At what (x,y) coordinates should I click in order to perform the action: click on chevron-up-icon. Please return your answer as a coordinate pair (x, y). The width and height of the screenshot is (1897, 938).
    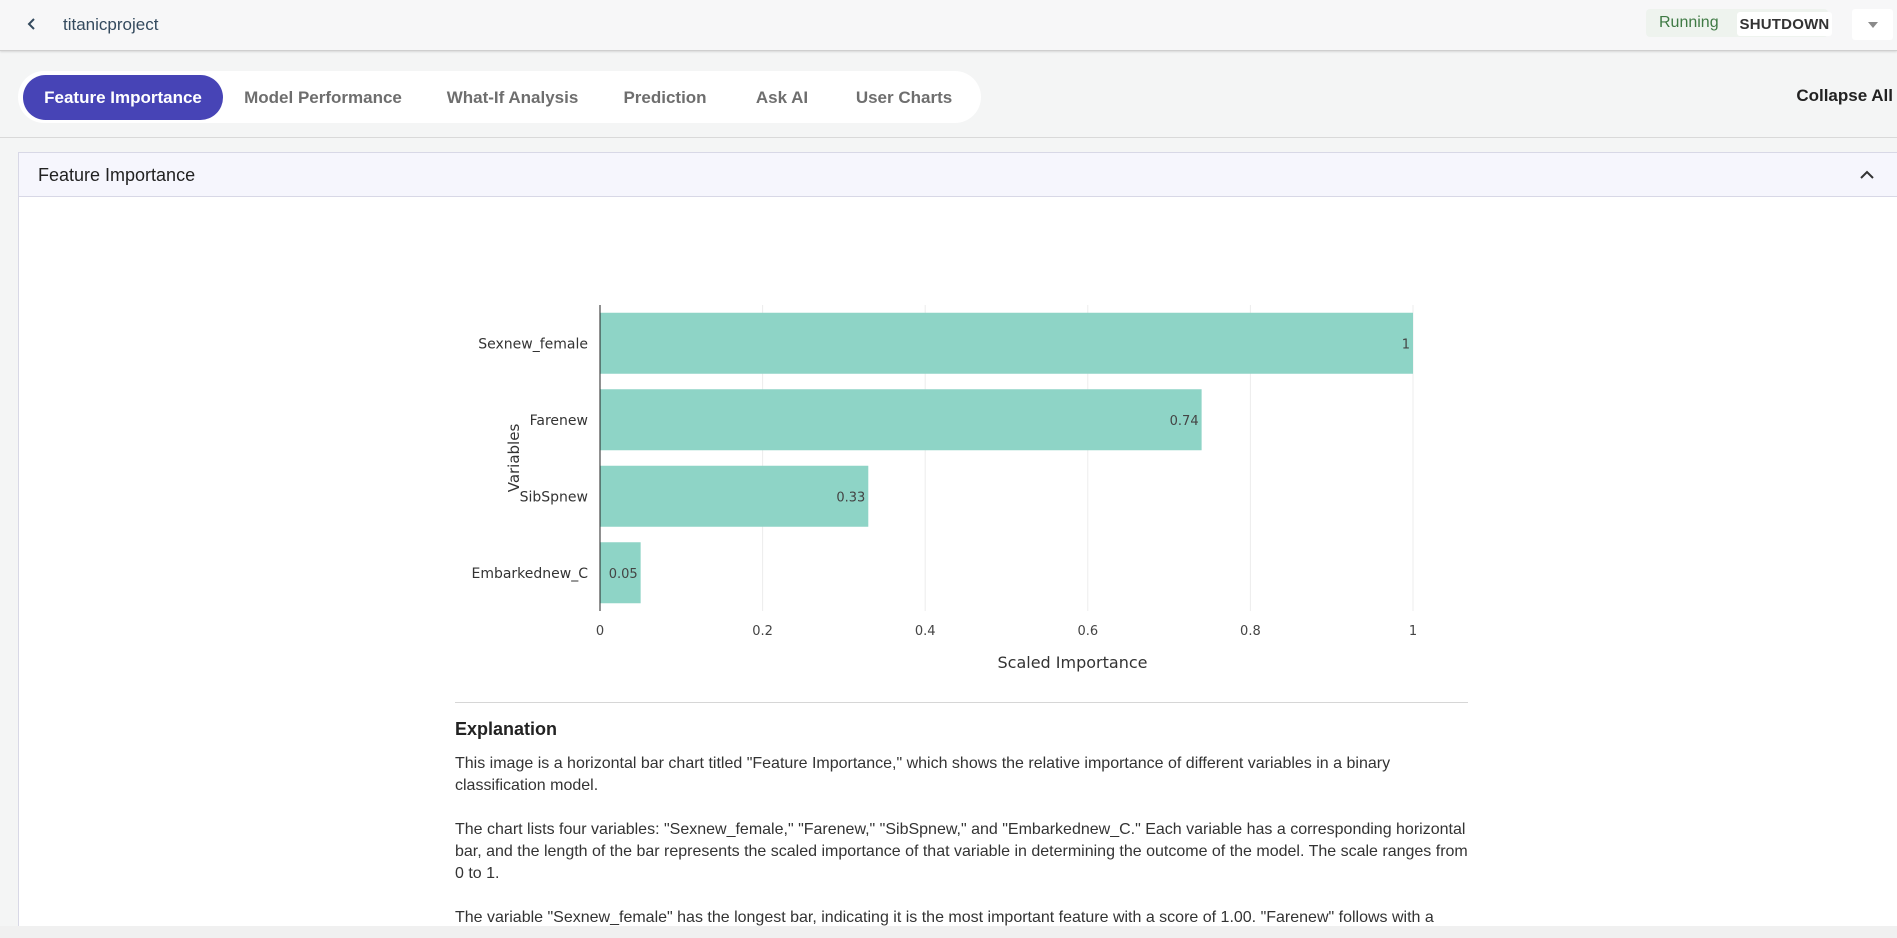
    Looking at the image, I should click on (1867, 175).